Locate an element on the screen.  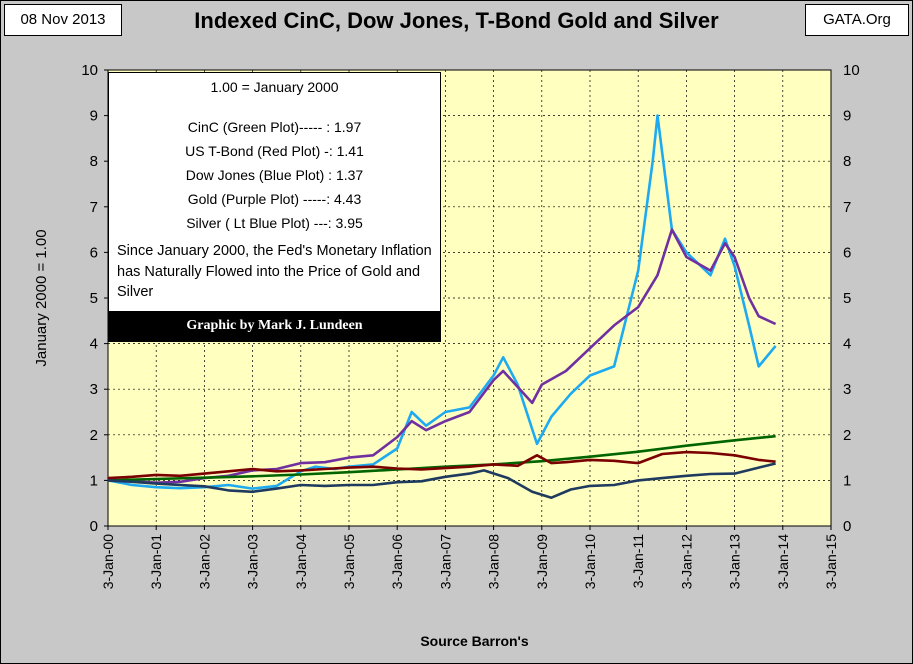
x-tick-label: 3-Jan-12 is located at coordinates (686, 561).